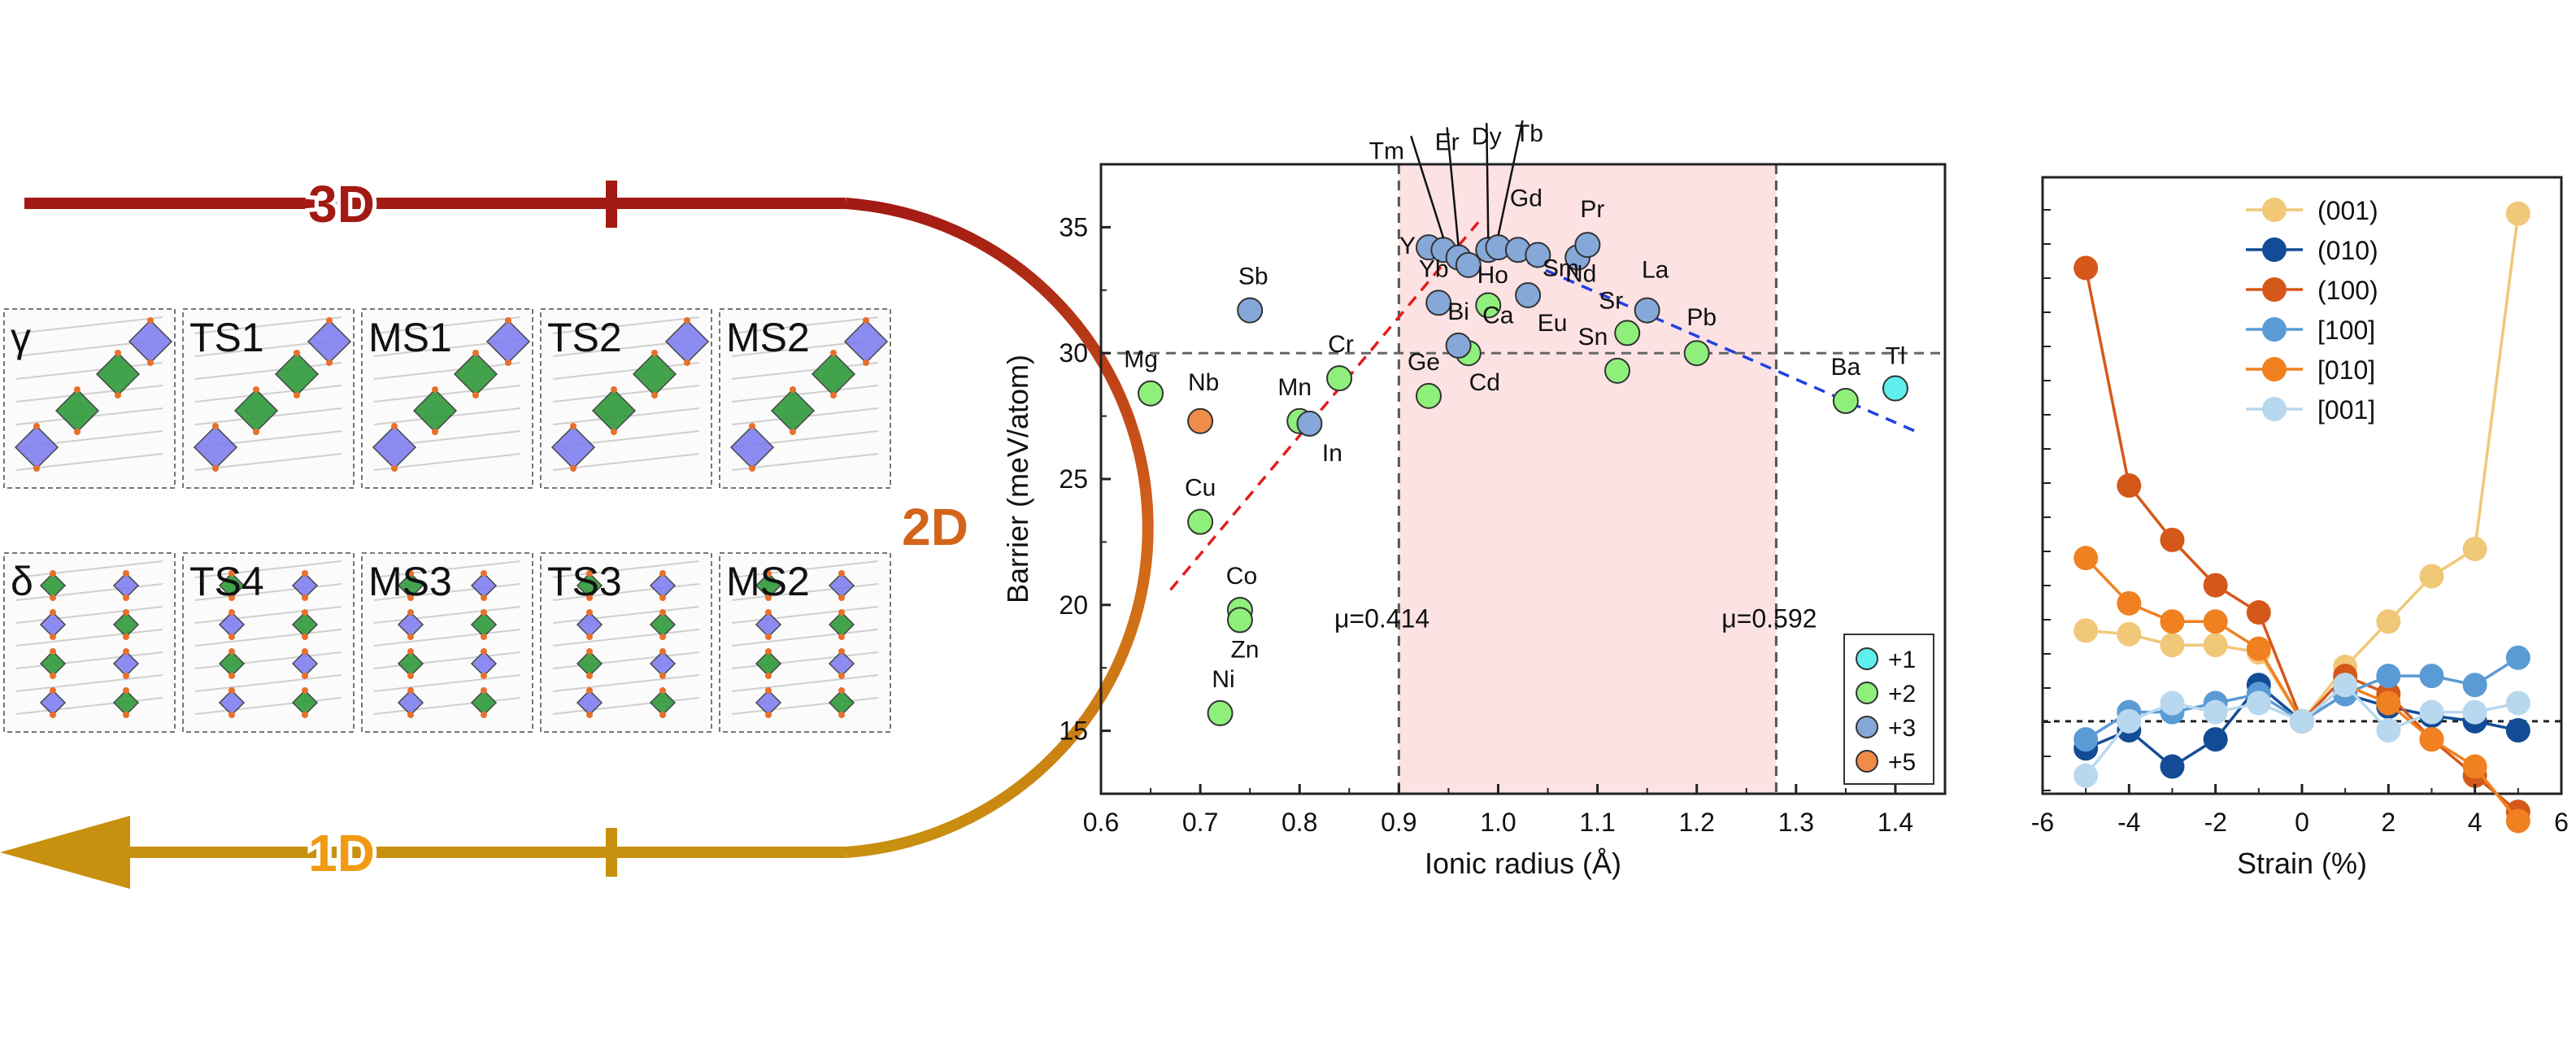  What do you see at coordinates (2302, 822) in the screenshot?
I see `strain-x-tick-label: 0` at bounding box center [2302, 822].